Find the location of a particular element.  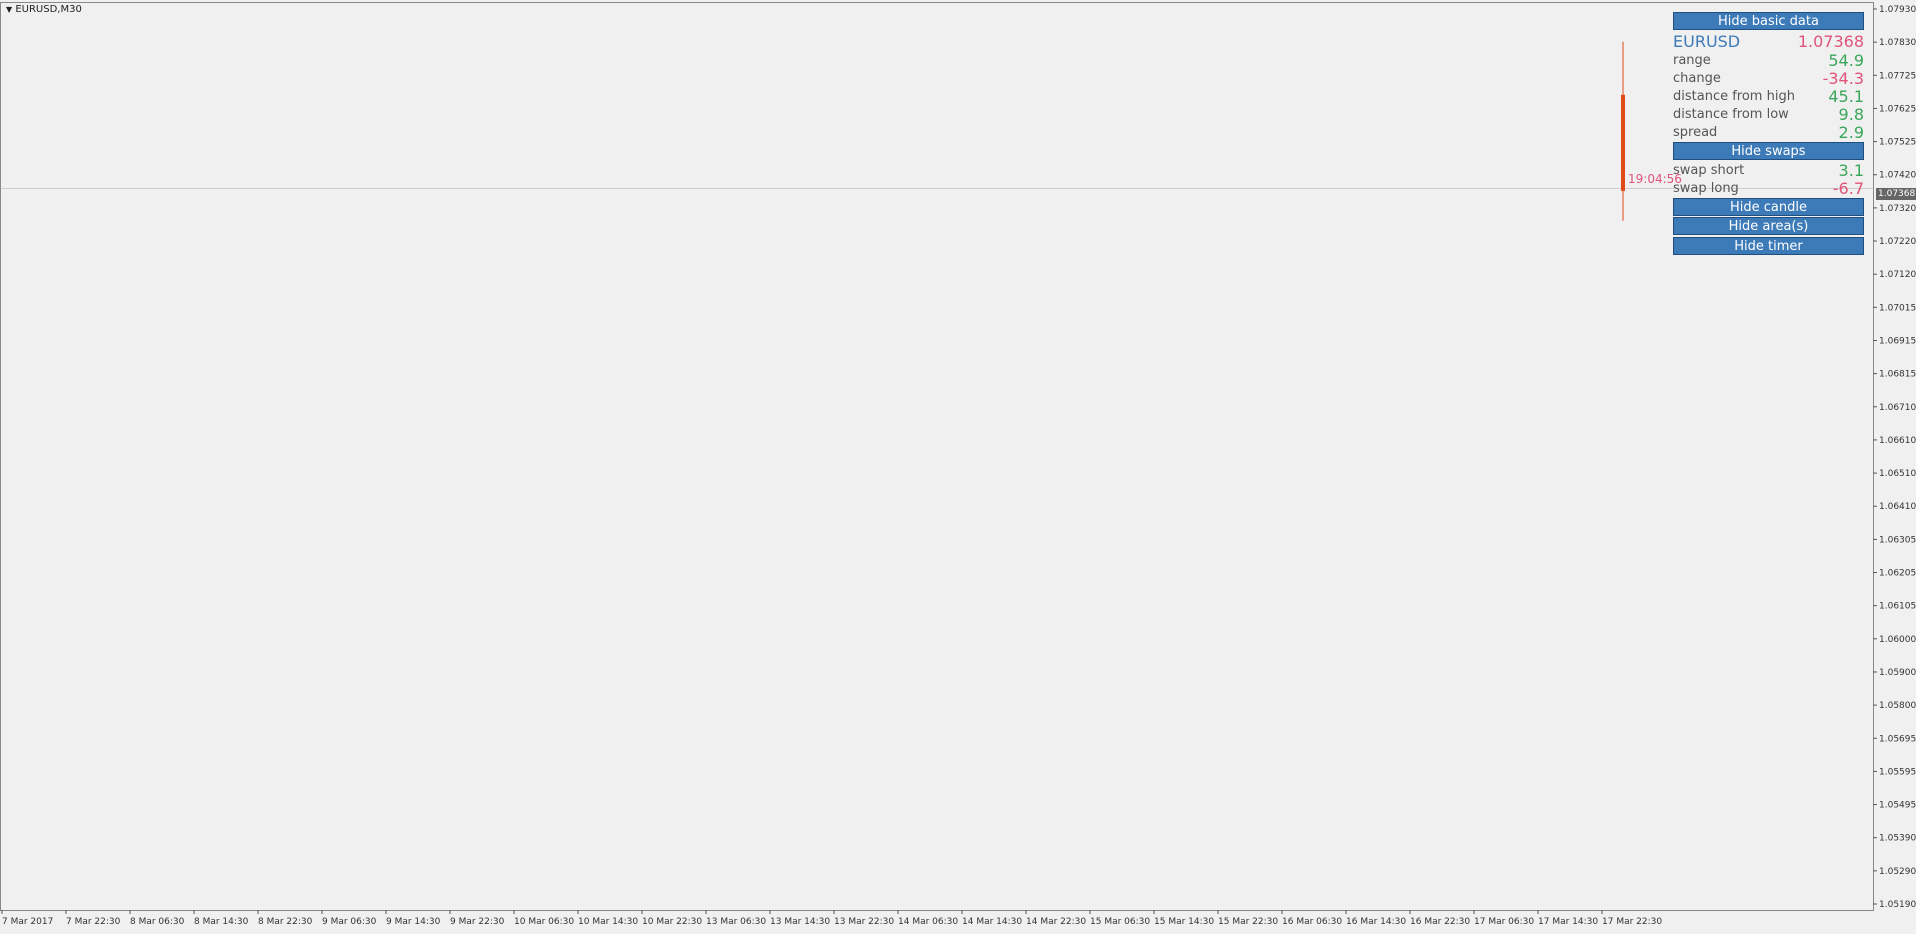

price-tick-label: 1.06510 is located at coordinates (1897, 474).